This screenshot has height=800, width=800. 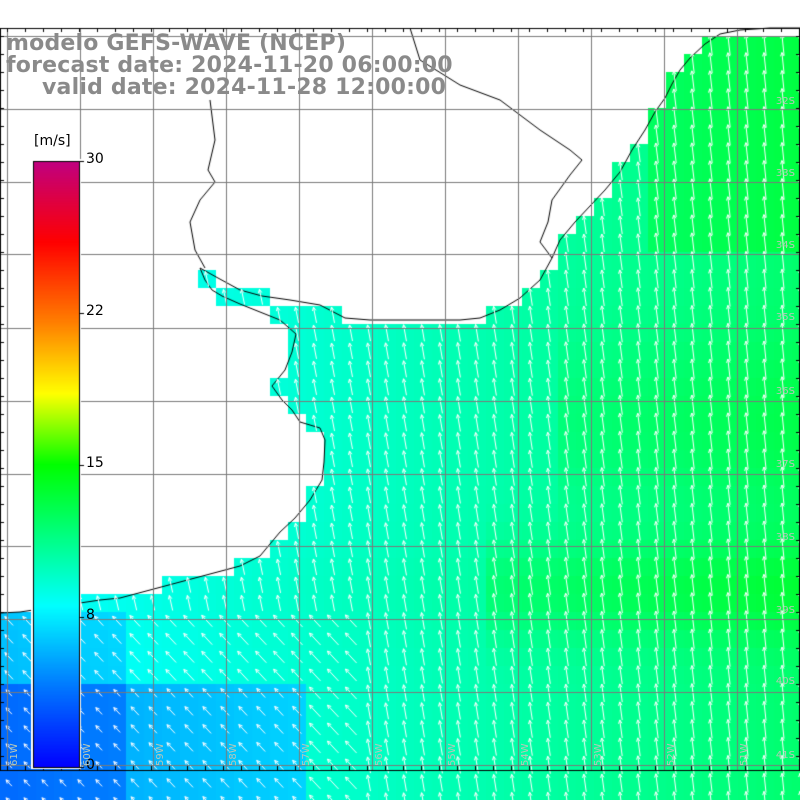 What do you see at coordinates (525, 754) in the screenshot?
I see `lon-label: 54W` at bounding box center [525, 754].